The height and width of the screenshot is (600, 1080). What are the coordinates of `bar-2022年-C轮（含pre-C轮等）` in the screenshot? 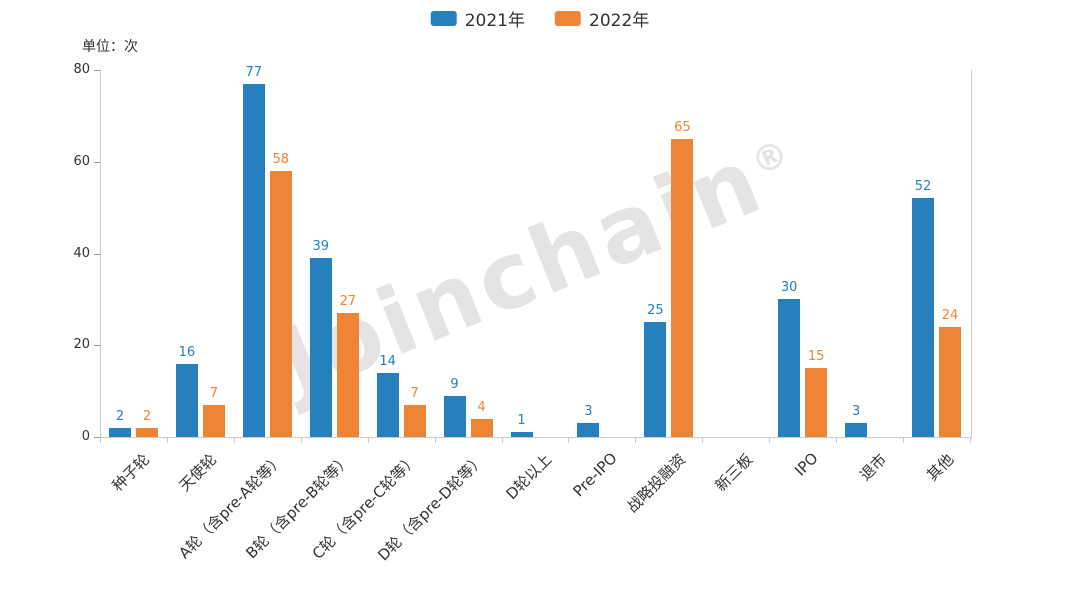 It's located at (414, 420).